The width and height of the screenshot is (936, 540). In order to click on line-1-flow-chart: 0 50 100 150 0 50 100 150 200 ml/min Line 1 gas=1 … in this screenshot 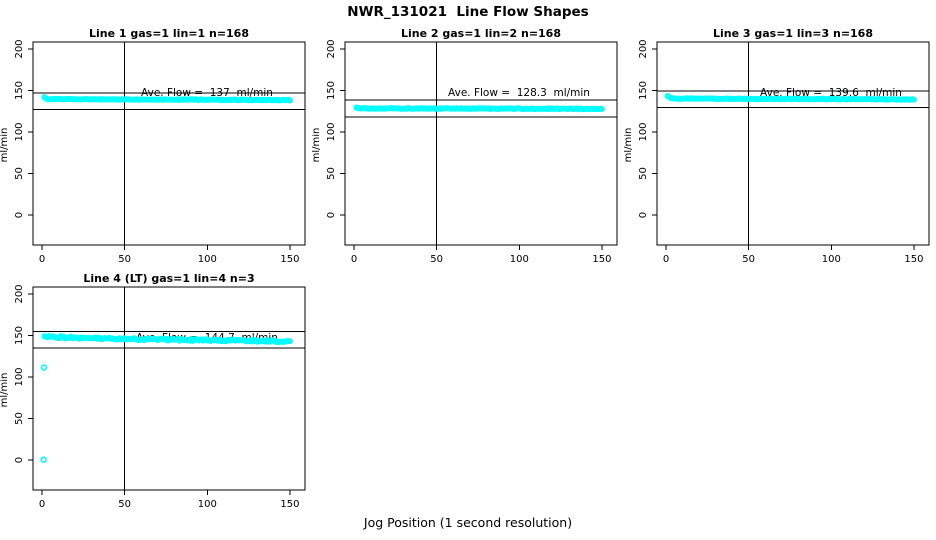, I will do `click(153, 146)`.